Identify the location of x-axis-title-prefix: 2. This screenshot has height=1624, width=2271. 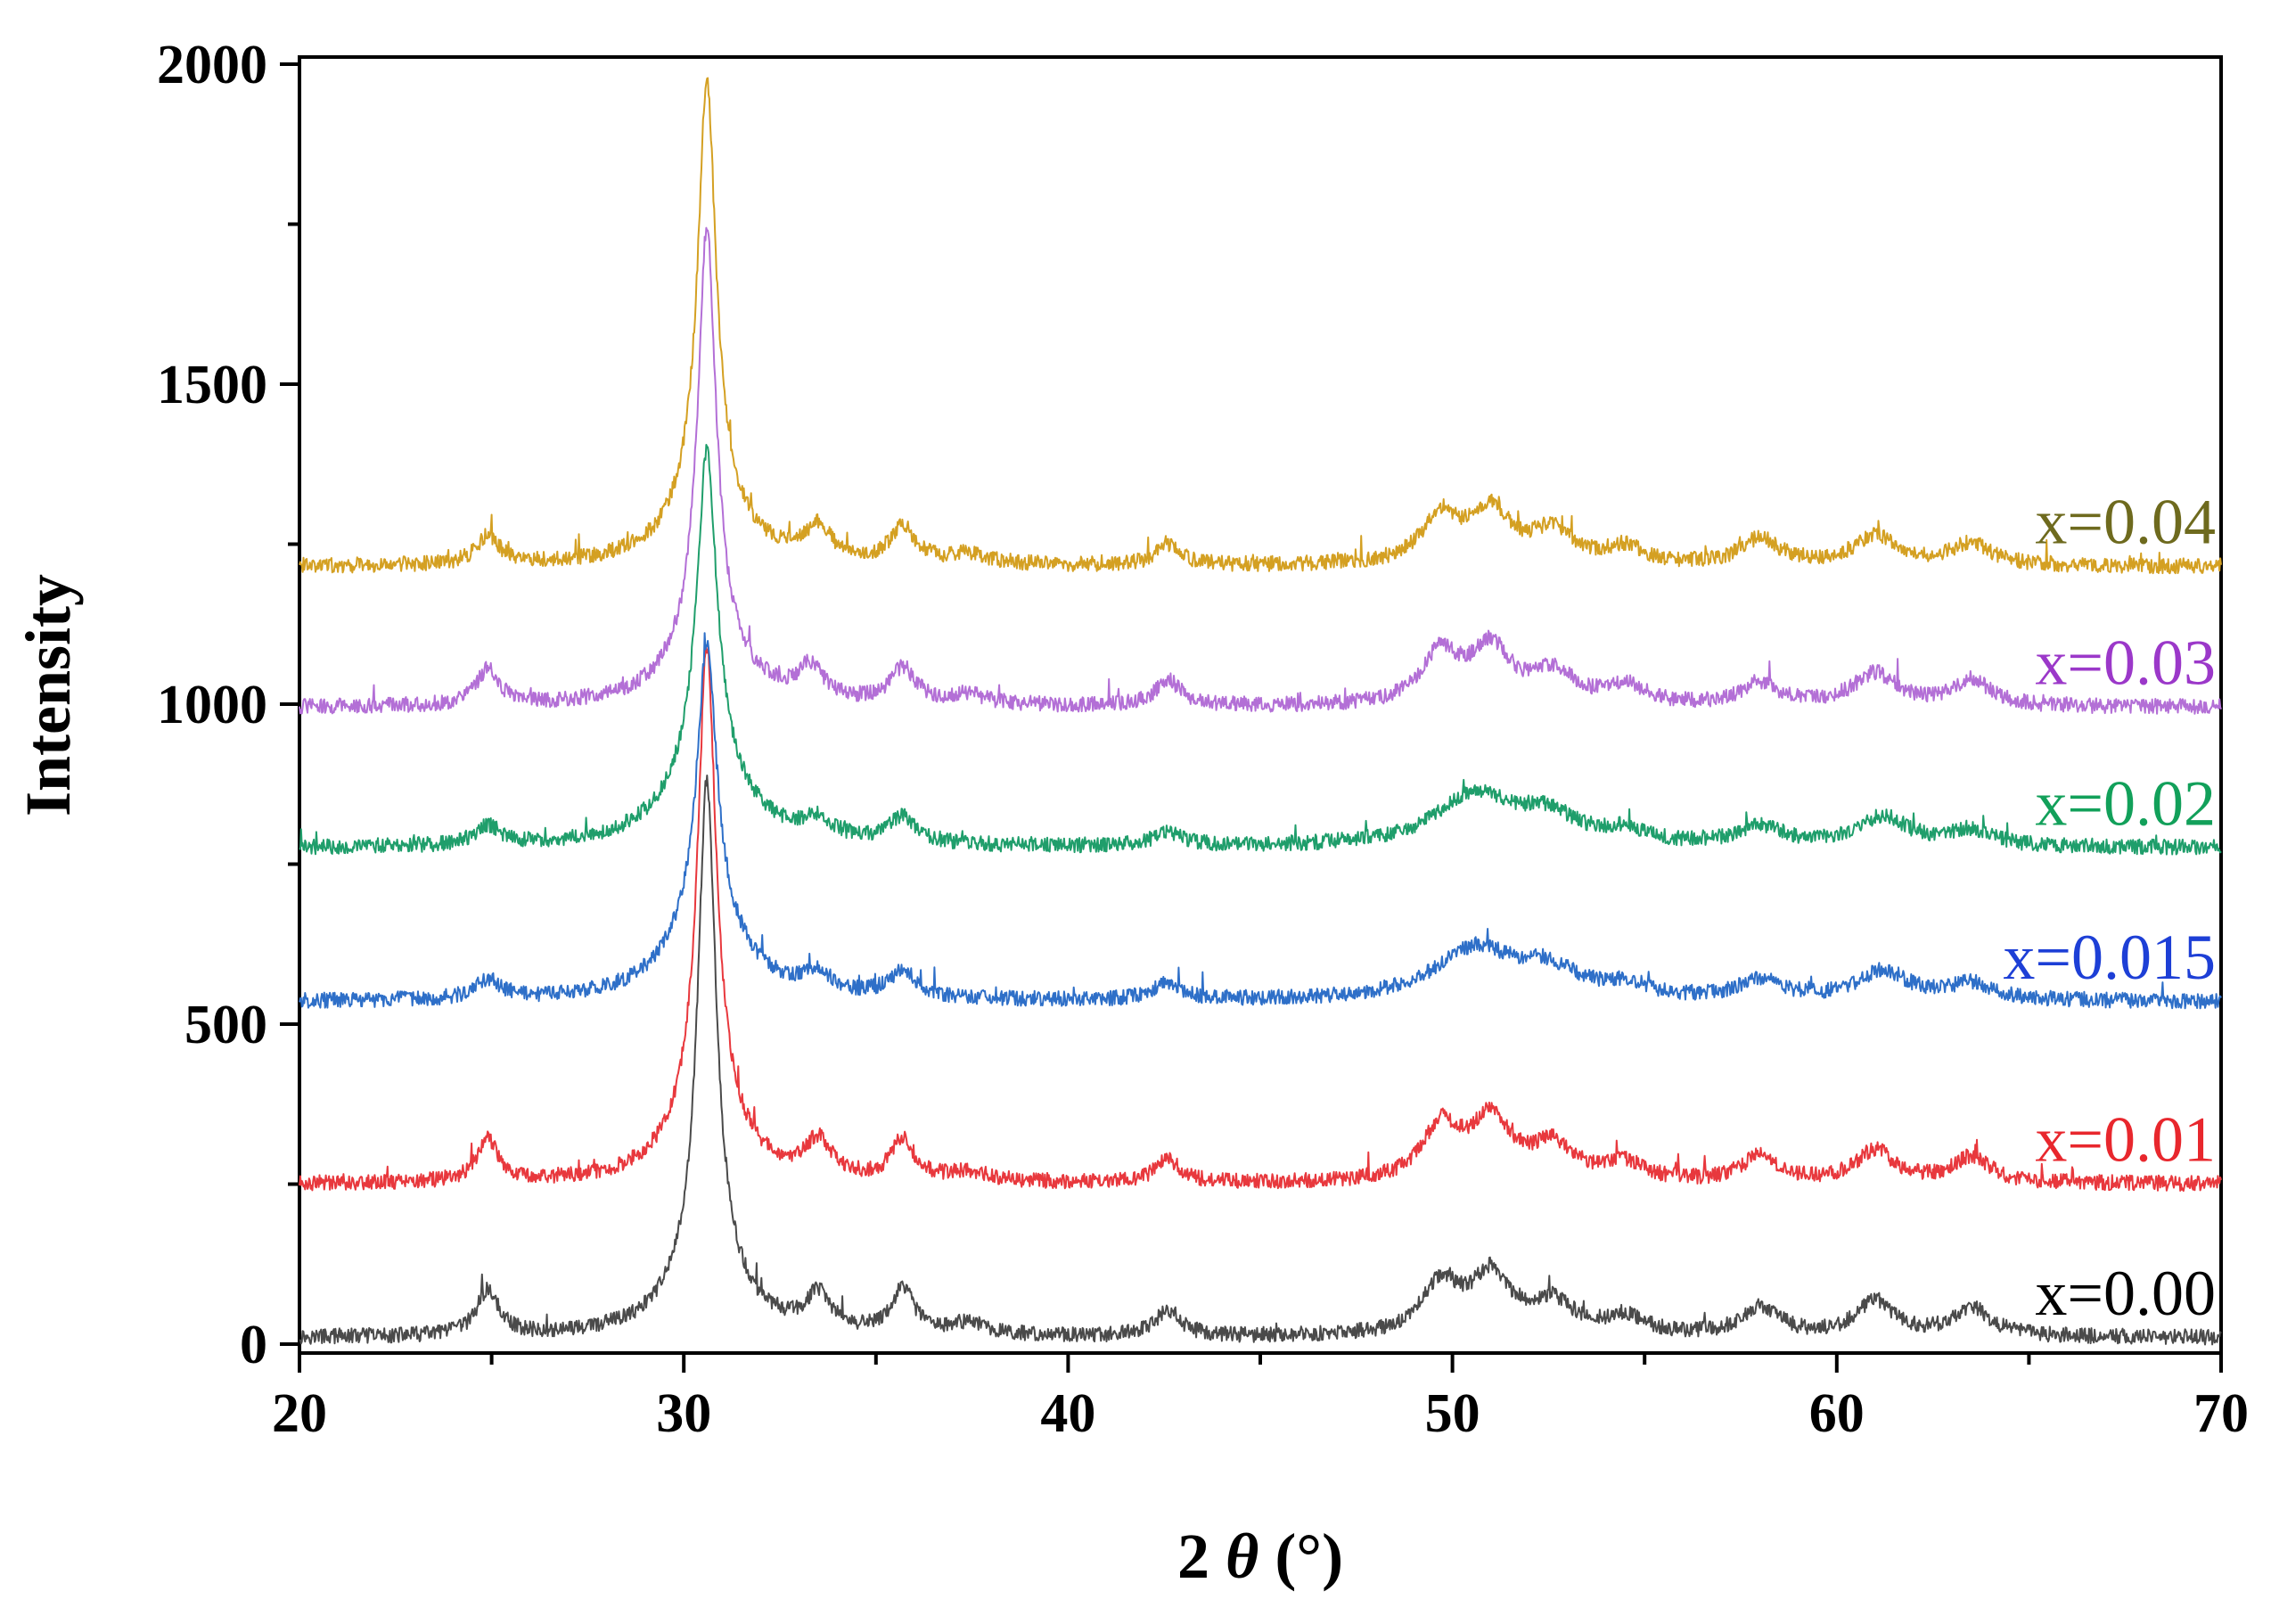
(1201, 1556).